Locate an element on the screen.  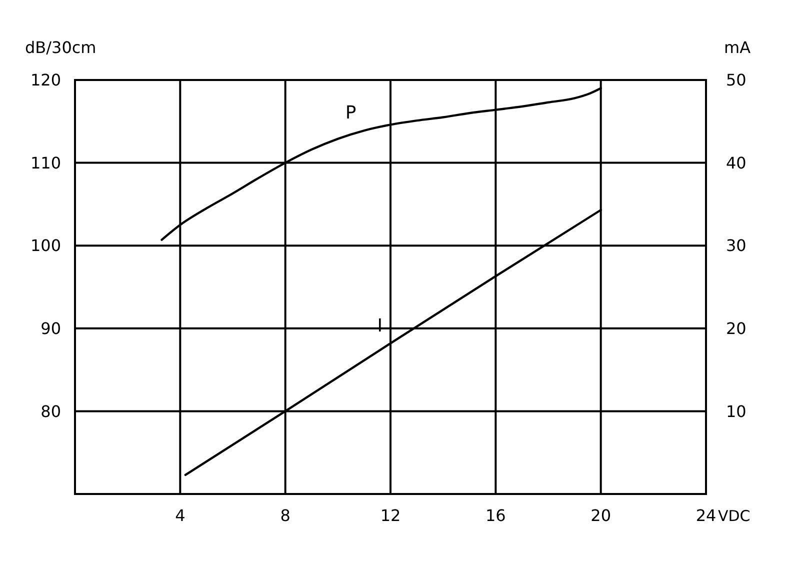
y-tick-label: 80 is located at coordinates (50, 411).